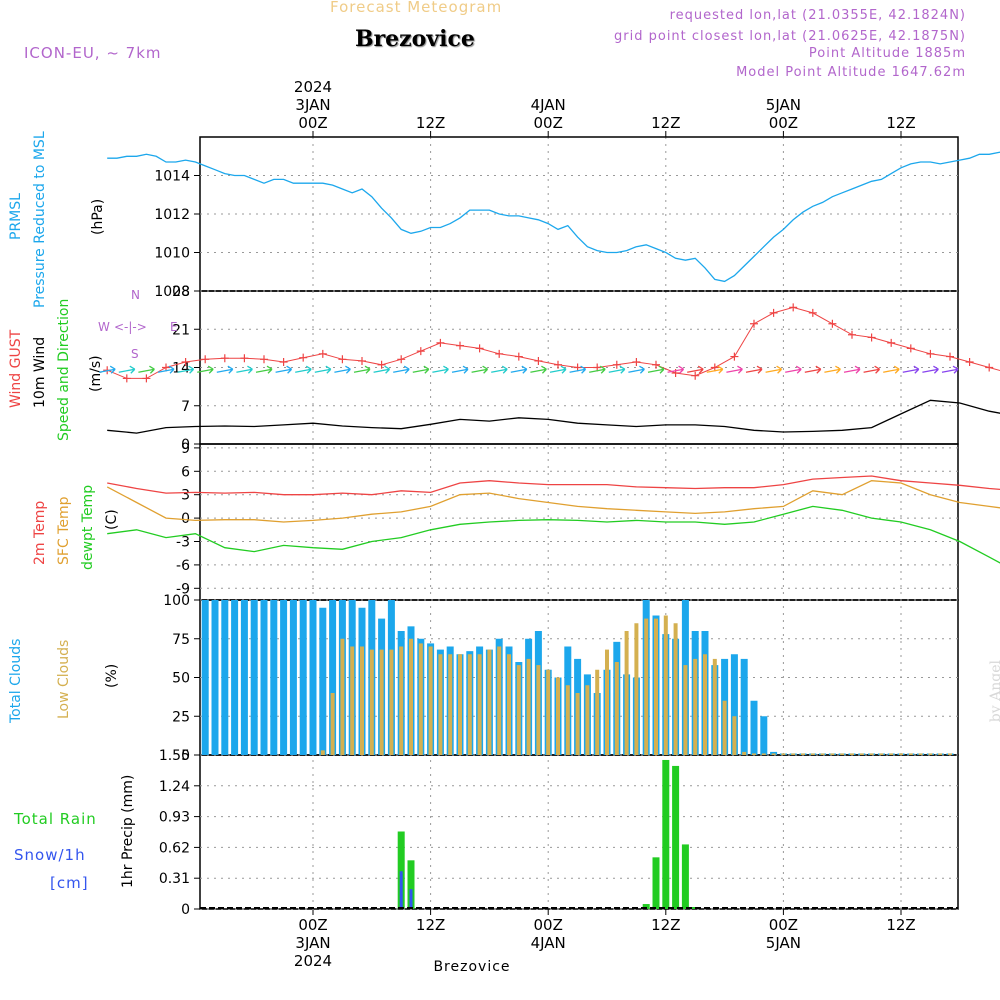  I want to click on temp2m-line, so click(553, 485).